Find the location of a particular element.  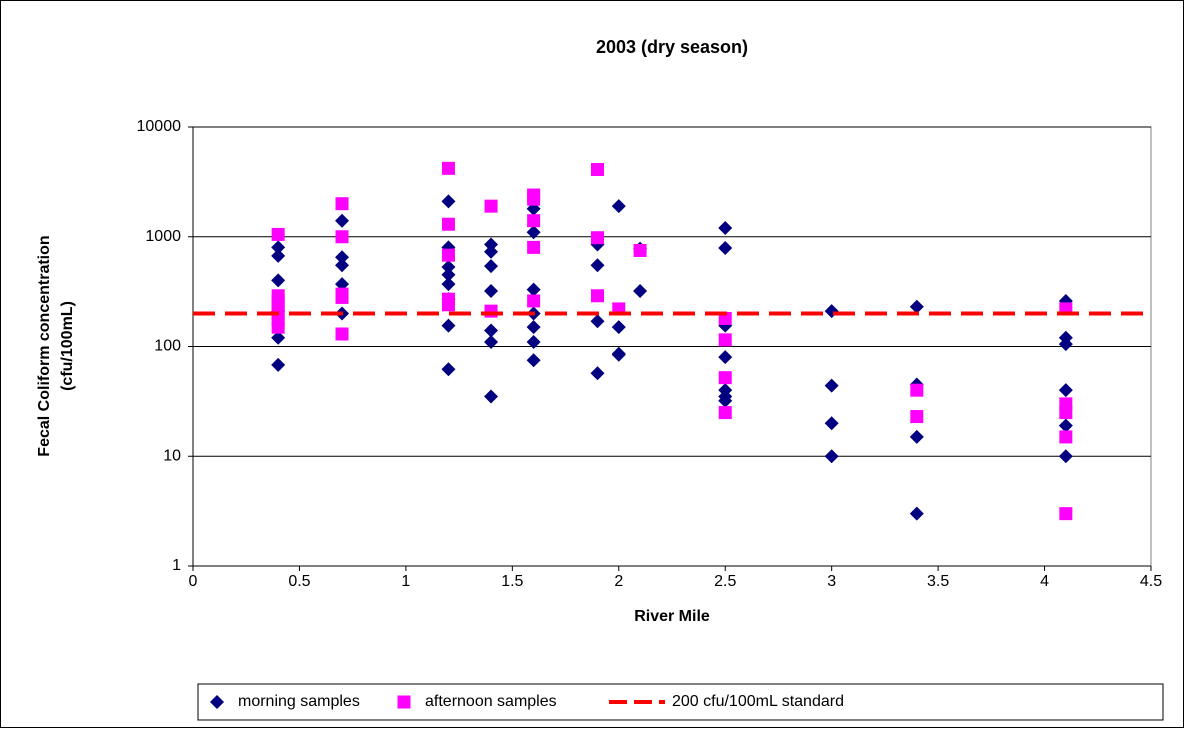

x-tick-label: 3.5 is located at coordinates (938, 581).